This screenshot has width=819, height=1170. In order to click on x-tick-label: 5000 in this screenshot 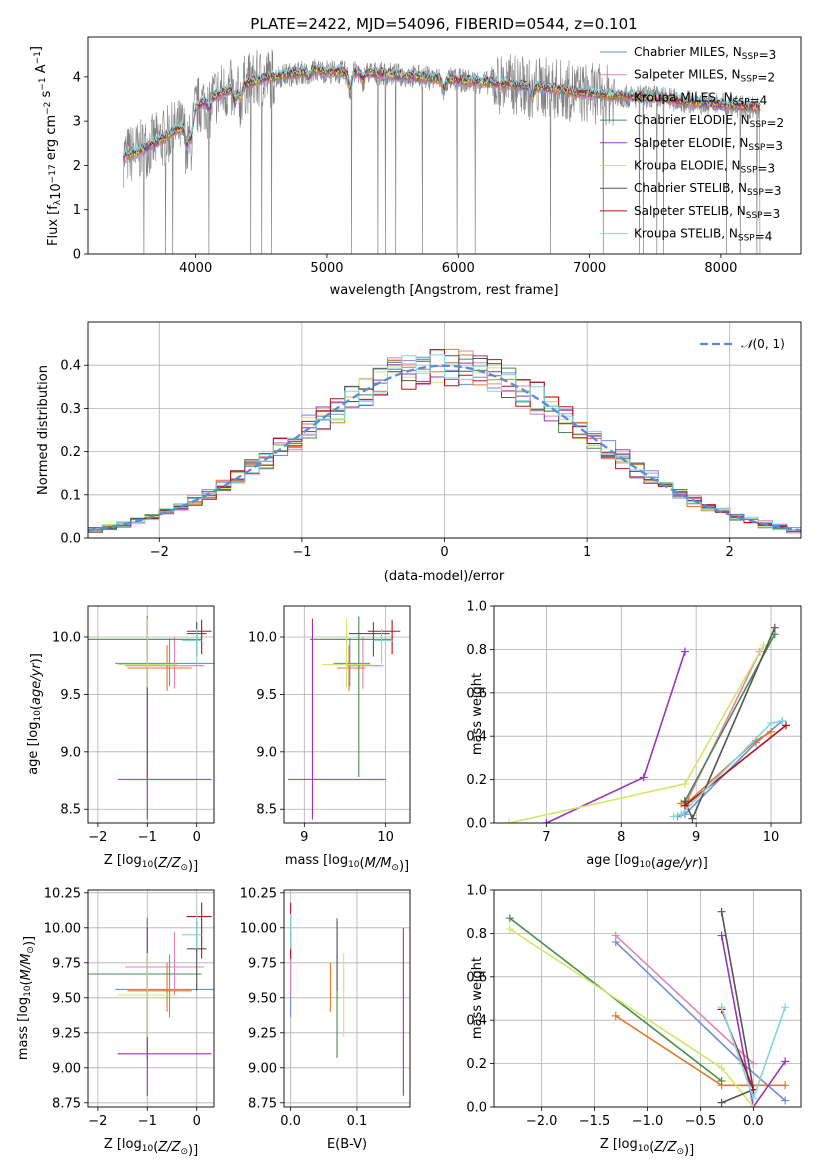, I will do `click(326, 268)`.